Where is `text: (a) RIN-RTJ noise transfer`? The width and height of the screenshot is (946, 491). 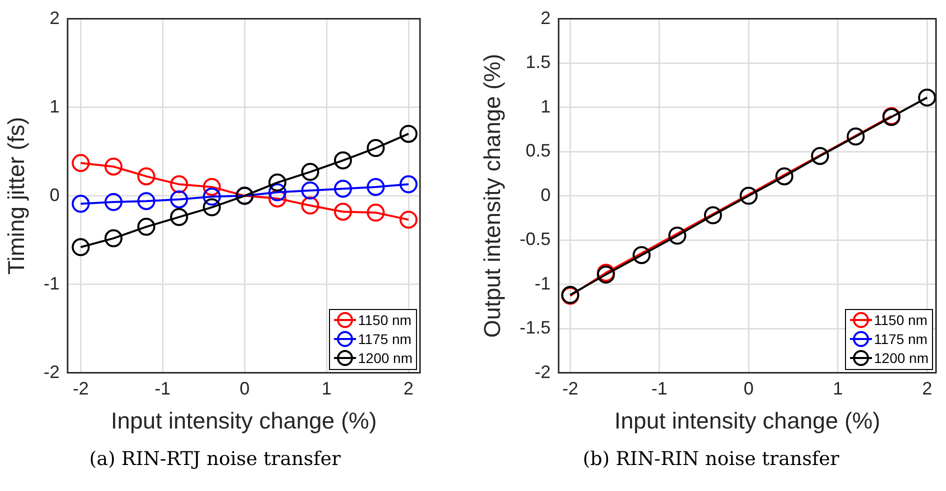
text: (a) RIN-RTJ noise transfer is located at coordinates (215, 459).